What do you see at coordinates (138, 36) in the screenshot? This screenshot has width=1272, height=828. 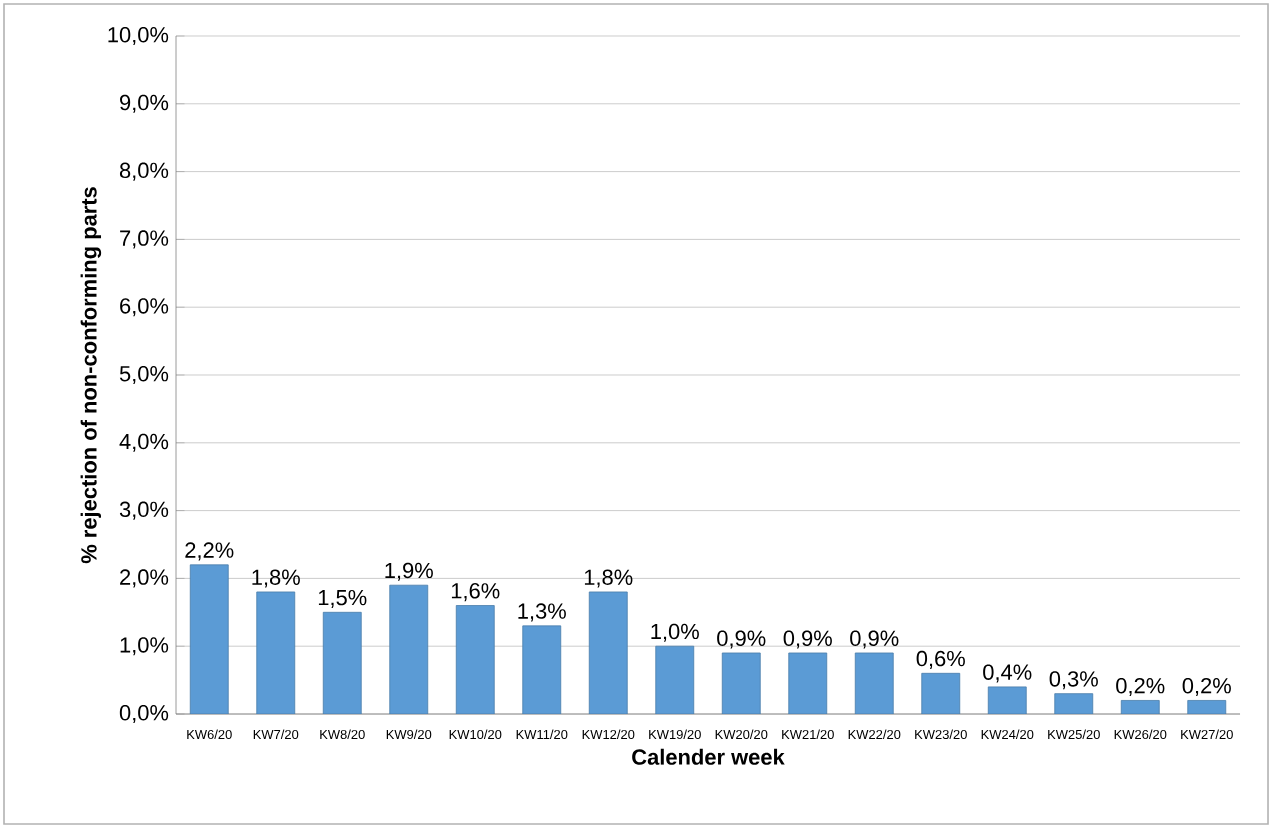 I see `y-tick-label: 10,0%` at bounding box center [138, 36].